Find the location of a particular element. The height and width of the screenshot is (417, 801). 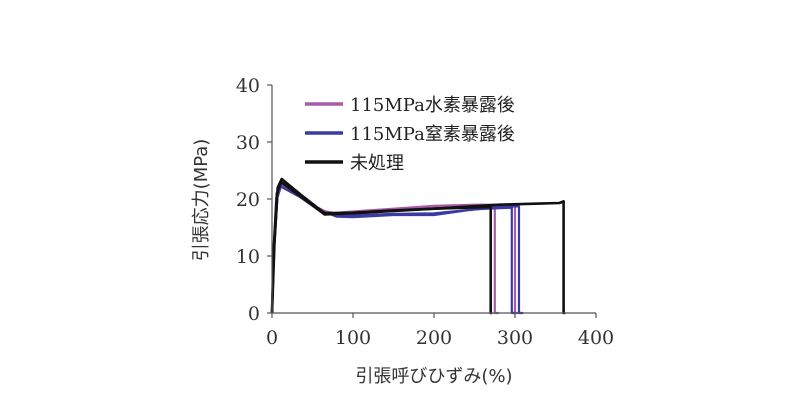

y-tick-label: 30 is located at coordinates (248, 143).